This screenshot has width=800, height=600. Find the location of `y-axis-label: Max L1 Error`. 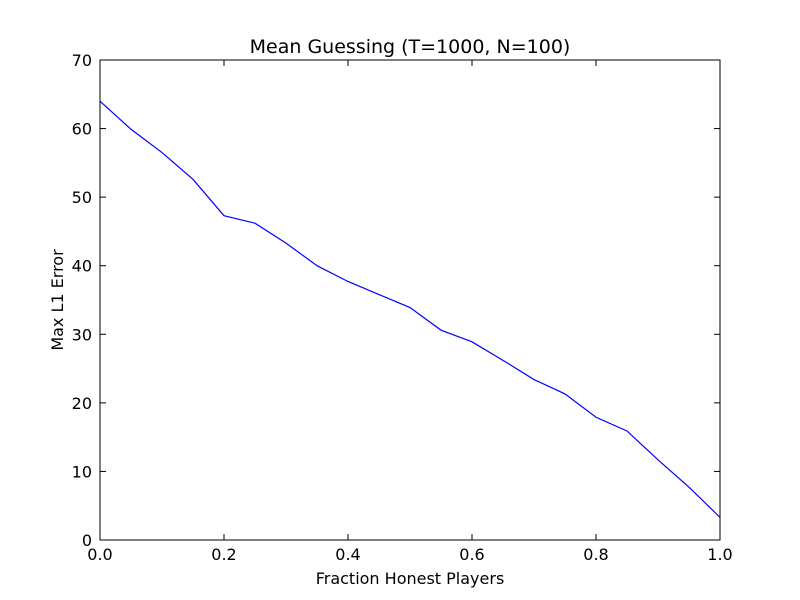

y-axis-label: Max L1 Error is located at coordinates (57, 300).